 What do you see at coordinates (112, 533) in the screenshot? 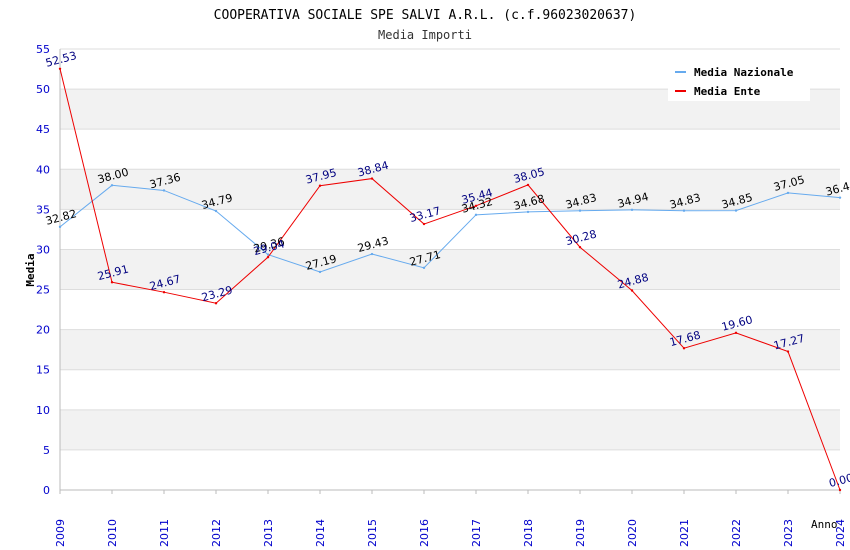
I see `x-tick-label: 2010` at bounding box center [112, 533].